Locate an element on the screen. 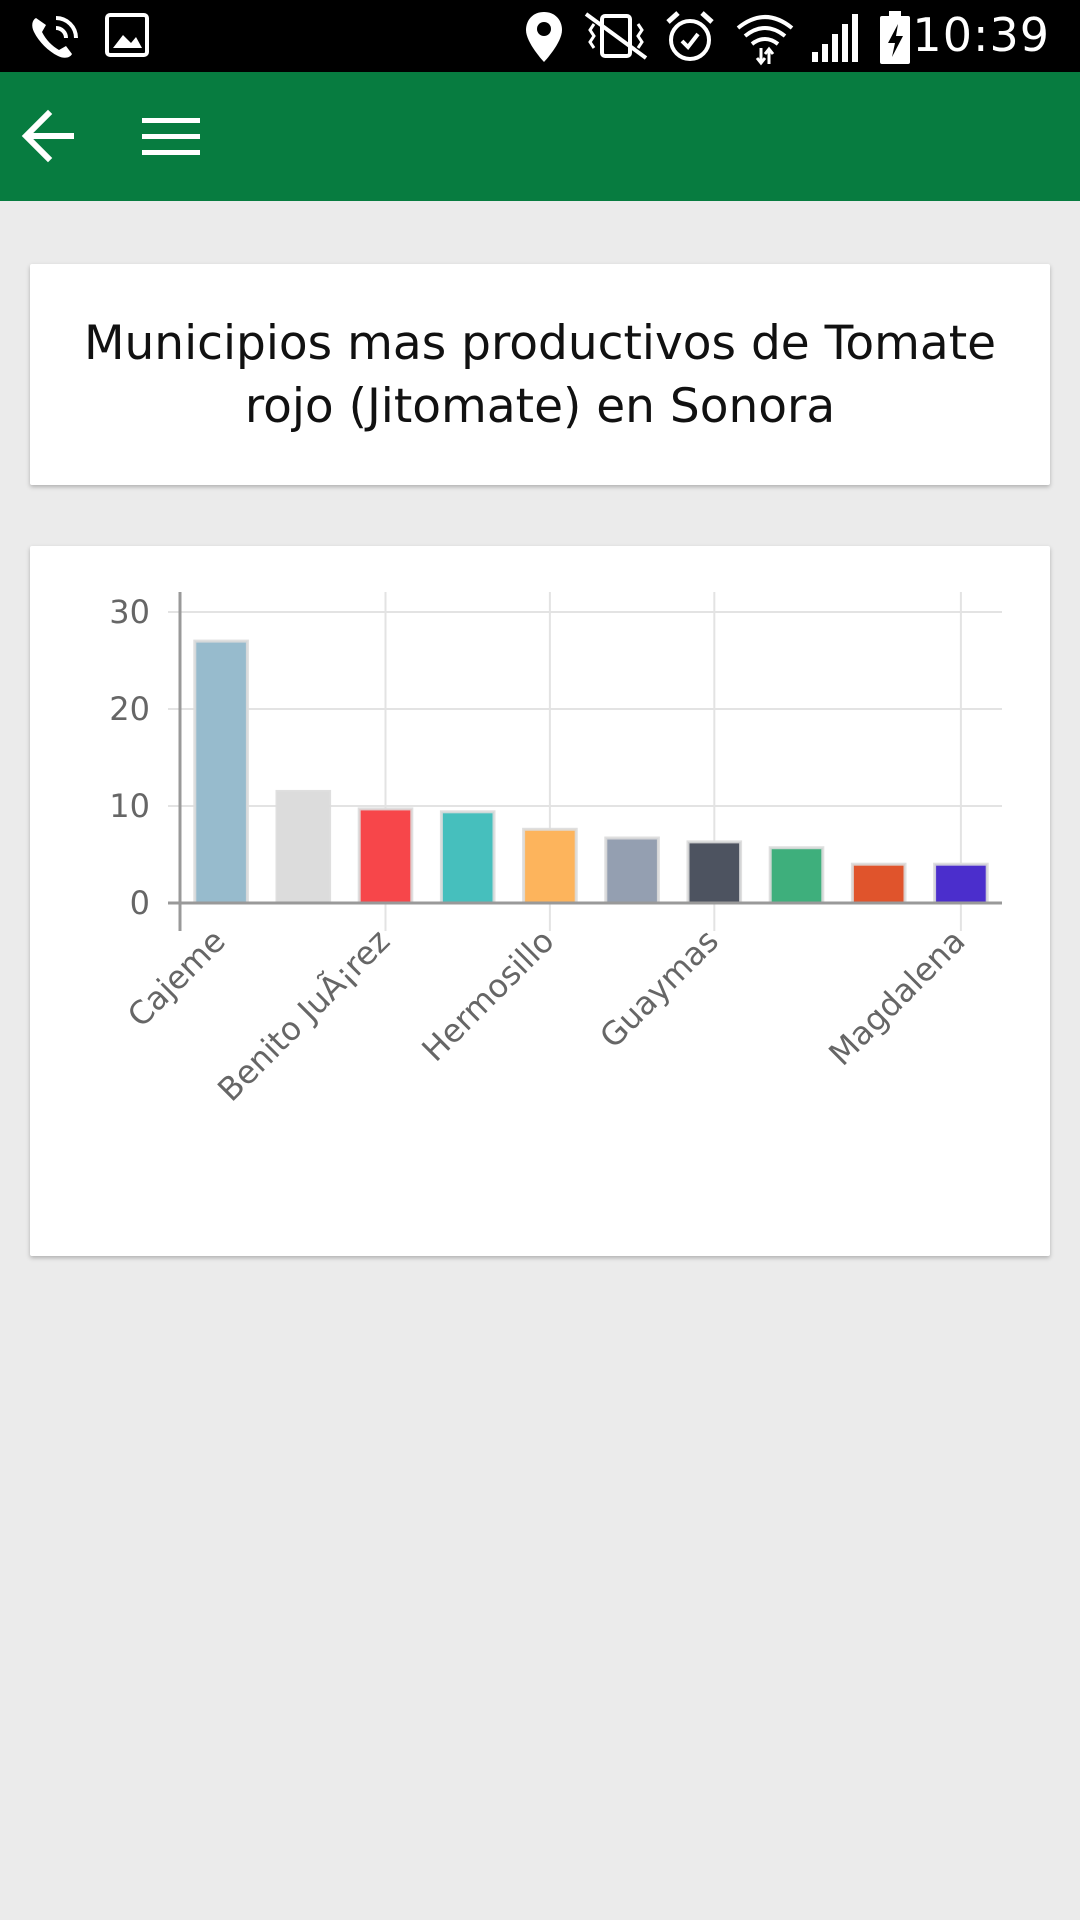 The width and height of the screenshot is (1080, 1920). status-time: 10:39 is located at coordinates (981, 35).